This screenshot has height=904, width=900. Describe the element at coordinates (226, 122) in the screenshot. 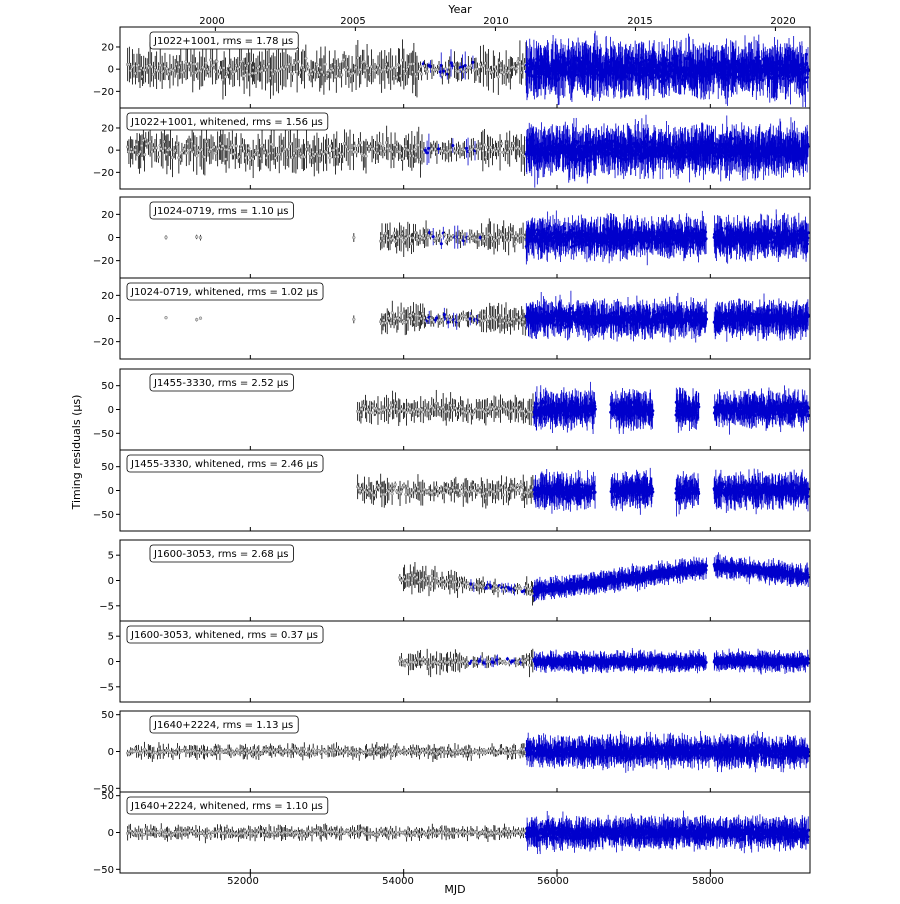

I see `panel-label: J1022+1001, whitened, rms = 1.56 μs` at that location.